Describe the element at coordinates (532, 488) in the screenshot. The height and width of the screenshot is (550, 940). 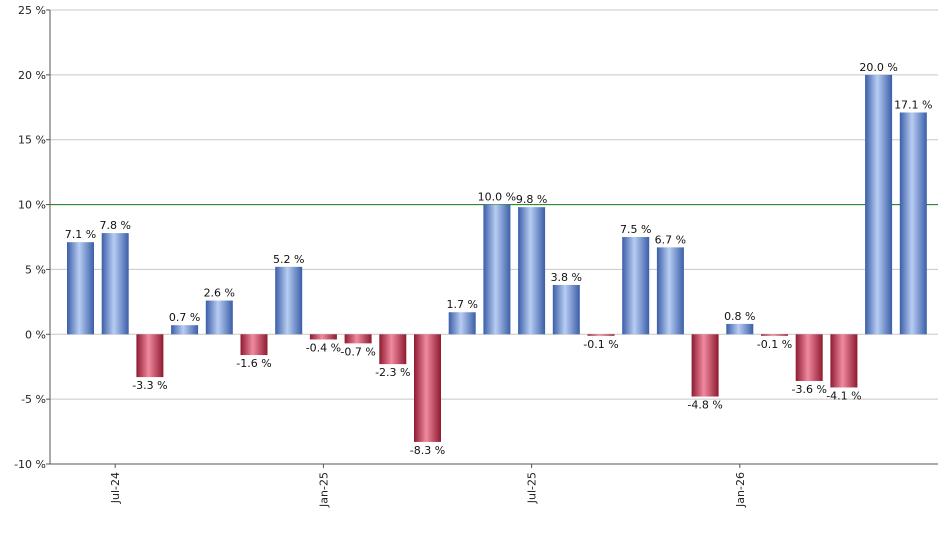
I see `x-tick-label: Jul-25` at that location.